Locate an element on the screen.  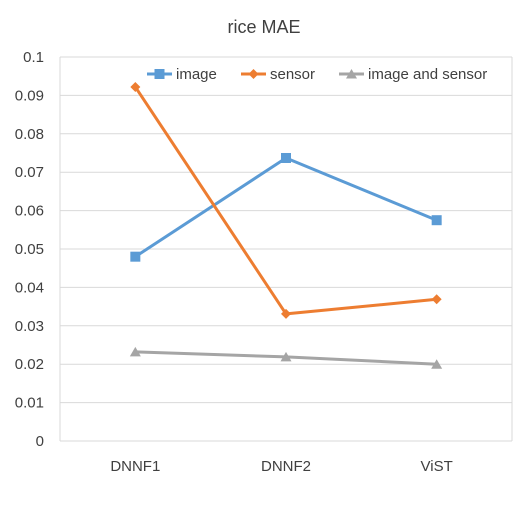
legend-item: image is located at coordinates (182, 74).